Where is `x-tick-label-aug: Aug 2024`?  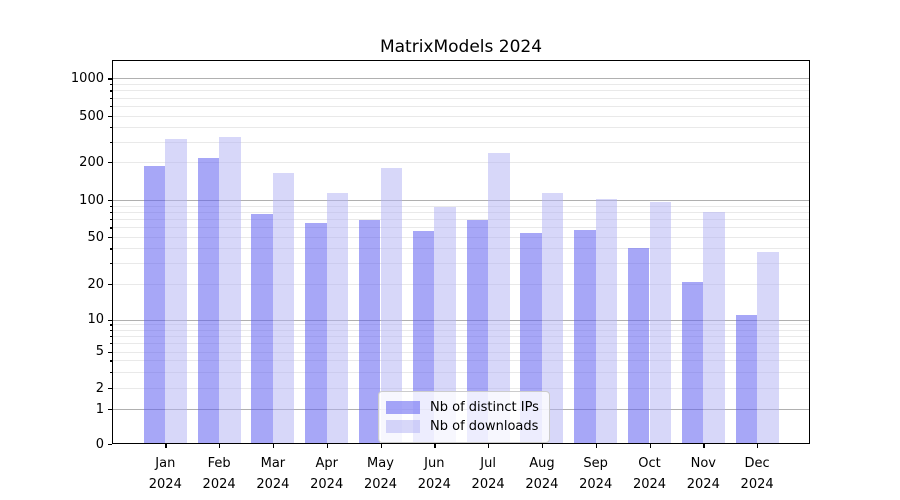
x-tick-label-aug: Aug 2024 is located at coordinates (542, 474).